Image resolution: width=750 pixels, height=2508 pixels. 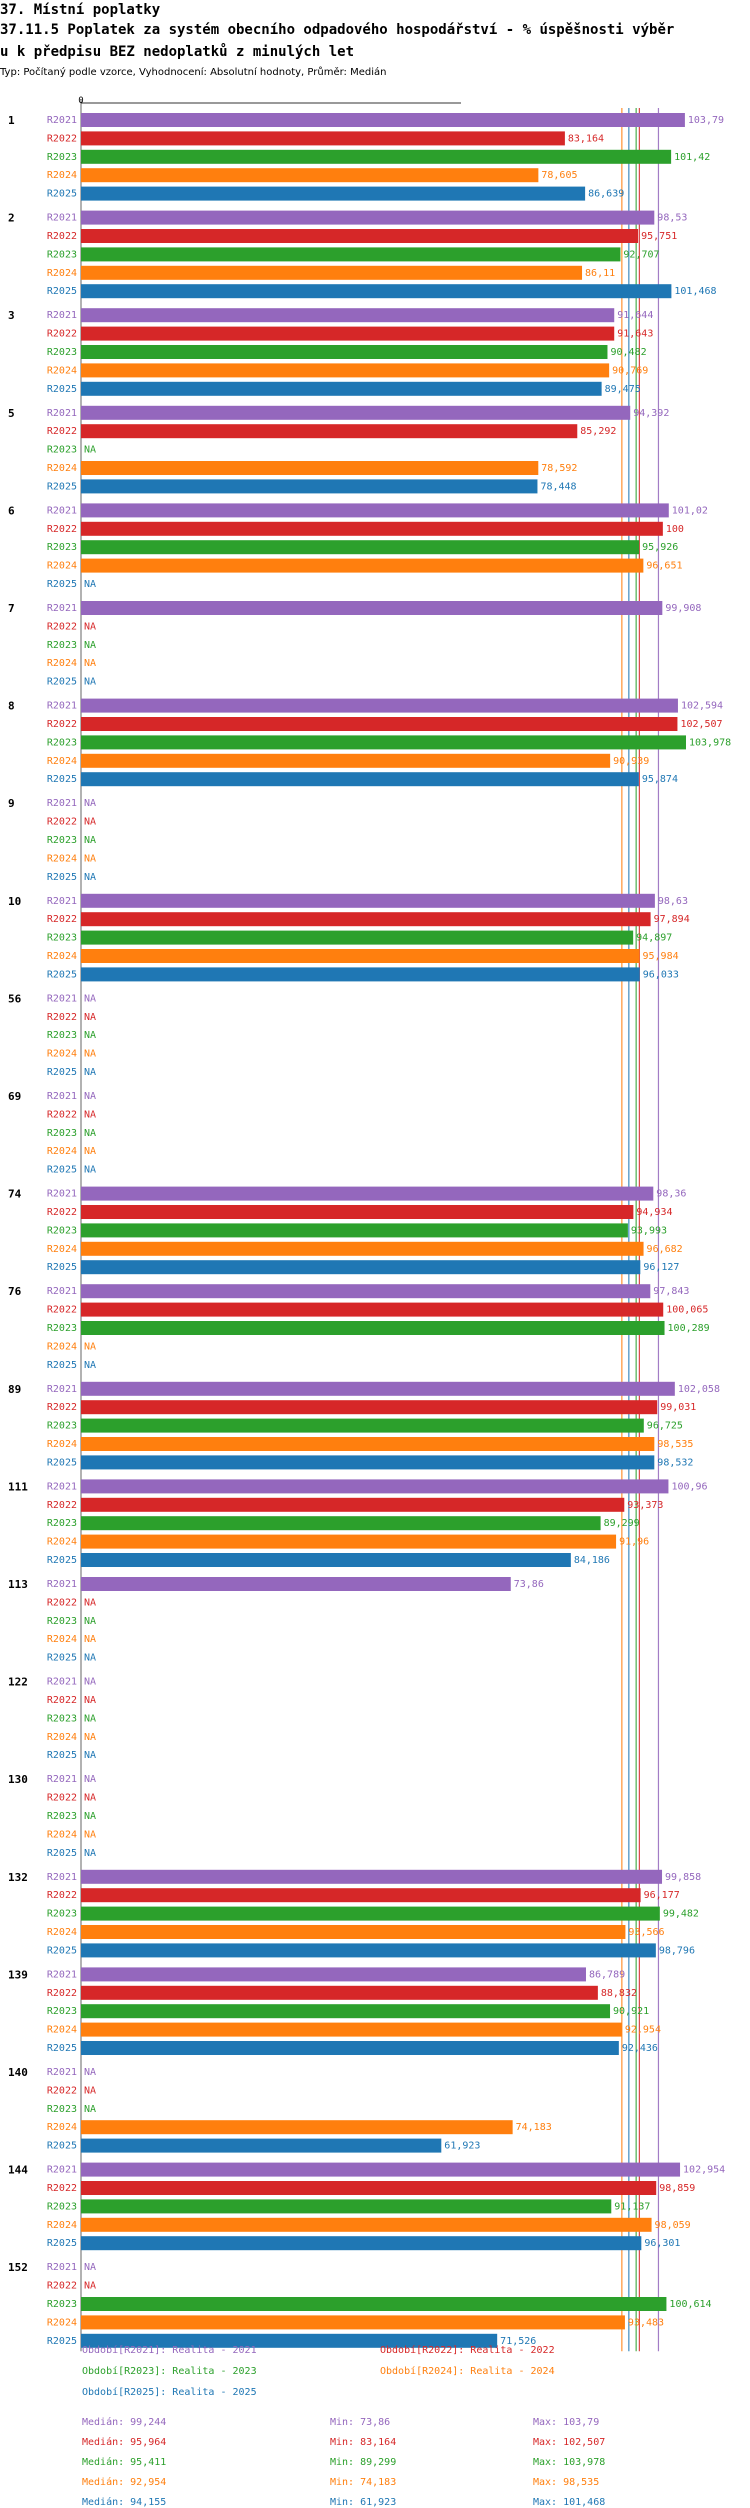 What do you see at coordinates (630, 370) in the screenshot?
I see `data-label: 90,769` at bounding box center [630, 370].